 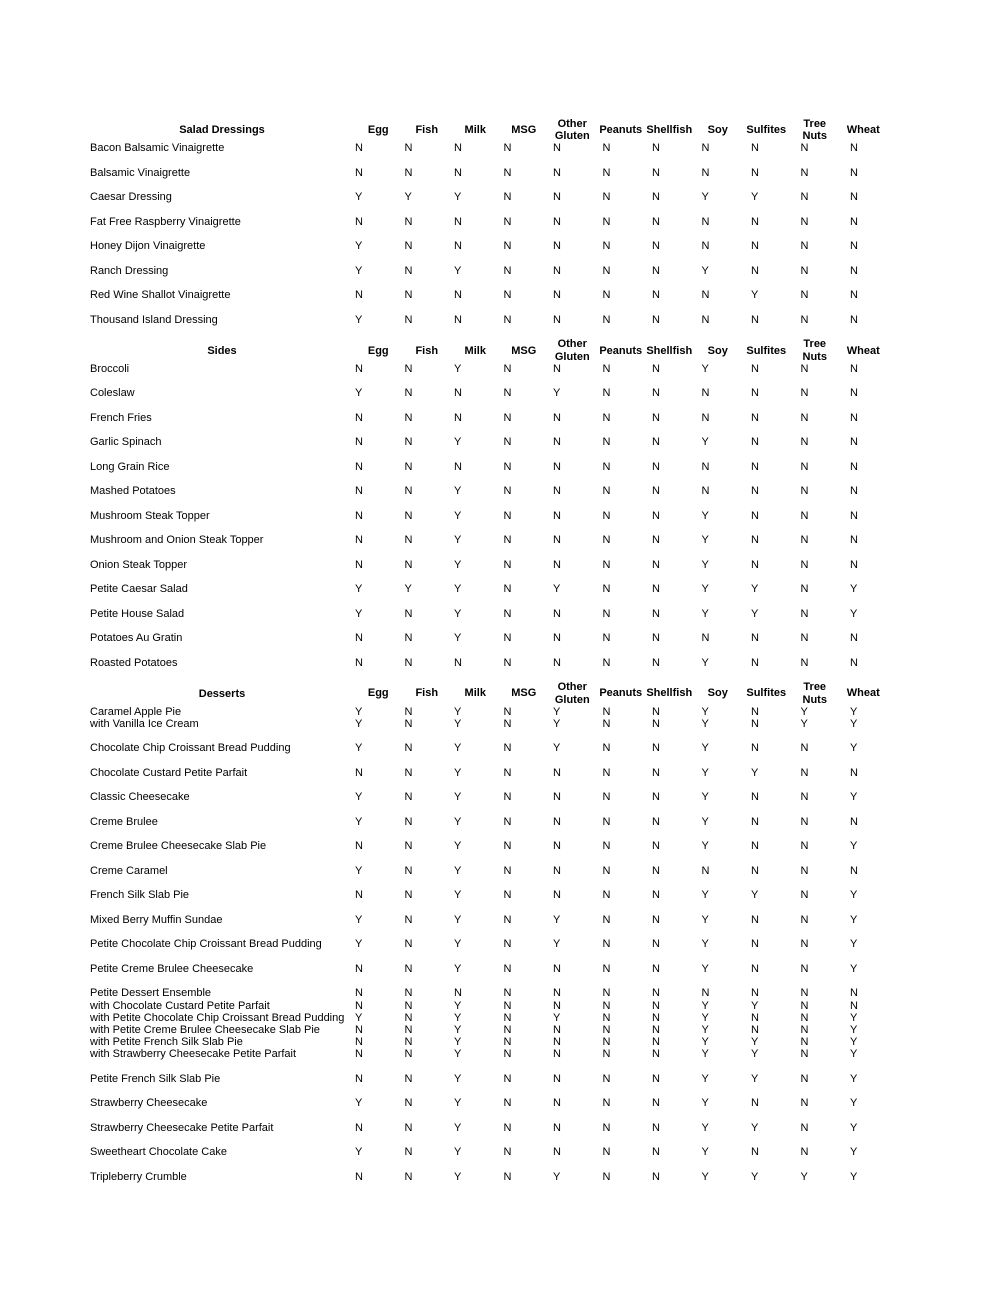 I want to click on column-header: Fish, so click(x=427, y=130).